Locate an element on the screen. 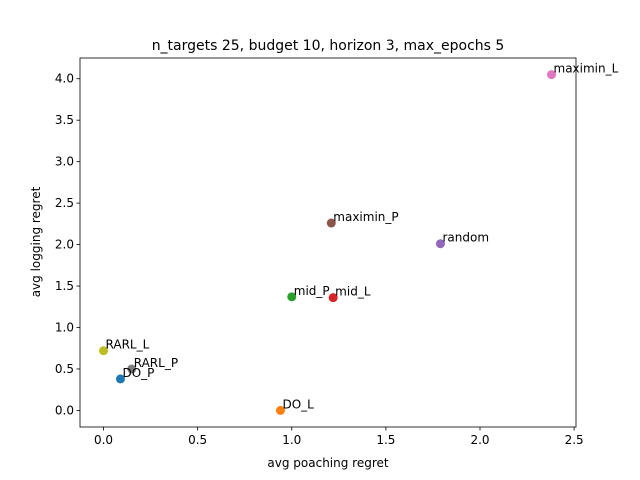  y-tick-label: 3.5 is located at coordinates (64, 120).